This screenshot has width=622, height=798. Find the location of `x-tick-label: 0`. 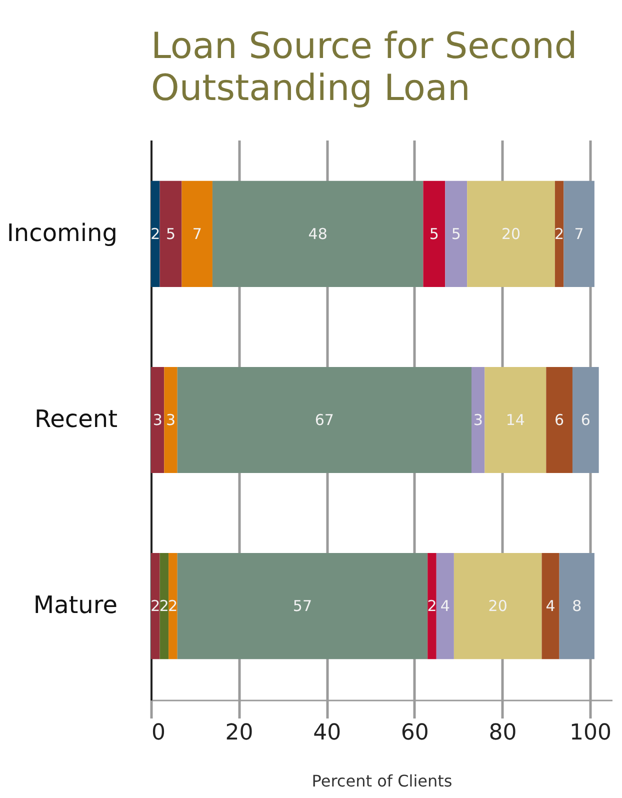

x-tick-label: 0 is located at coordinates (159, 733).